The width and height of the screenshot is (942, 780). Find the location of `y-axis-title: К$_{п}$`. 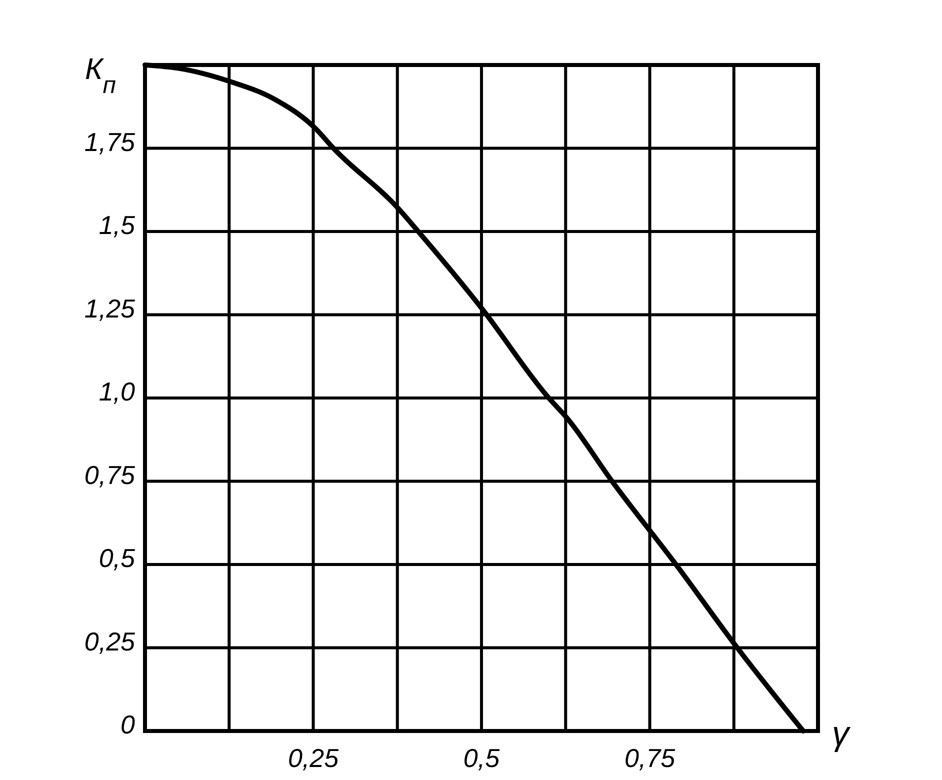

y-axis-title: К$_{п}$ is located at coordinates (100, 75).